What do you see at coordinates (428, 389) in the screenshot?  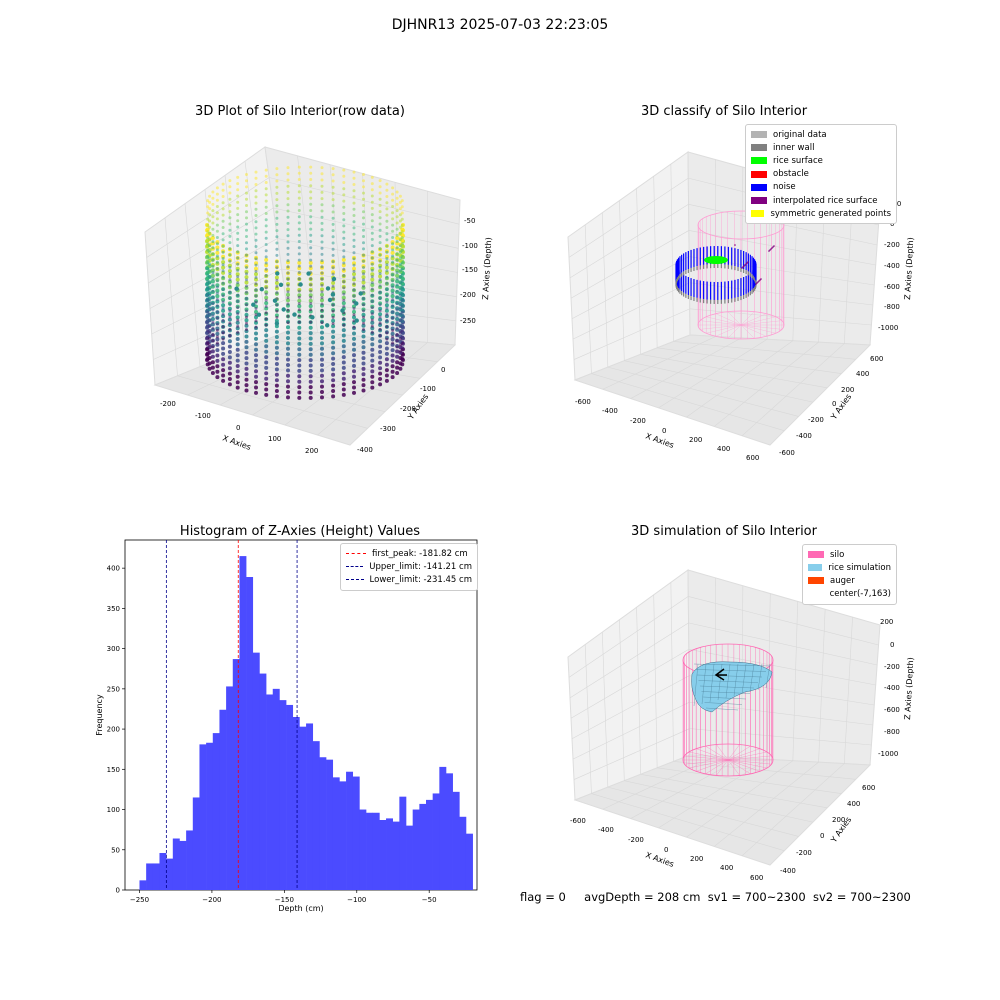 I see `p1-ytick-3: -100` at bounding box center [428, 389].